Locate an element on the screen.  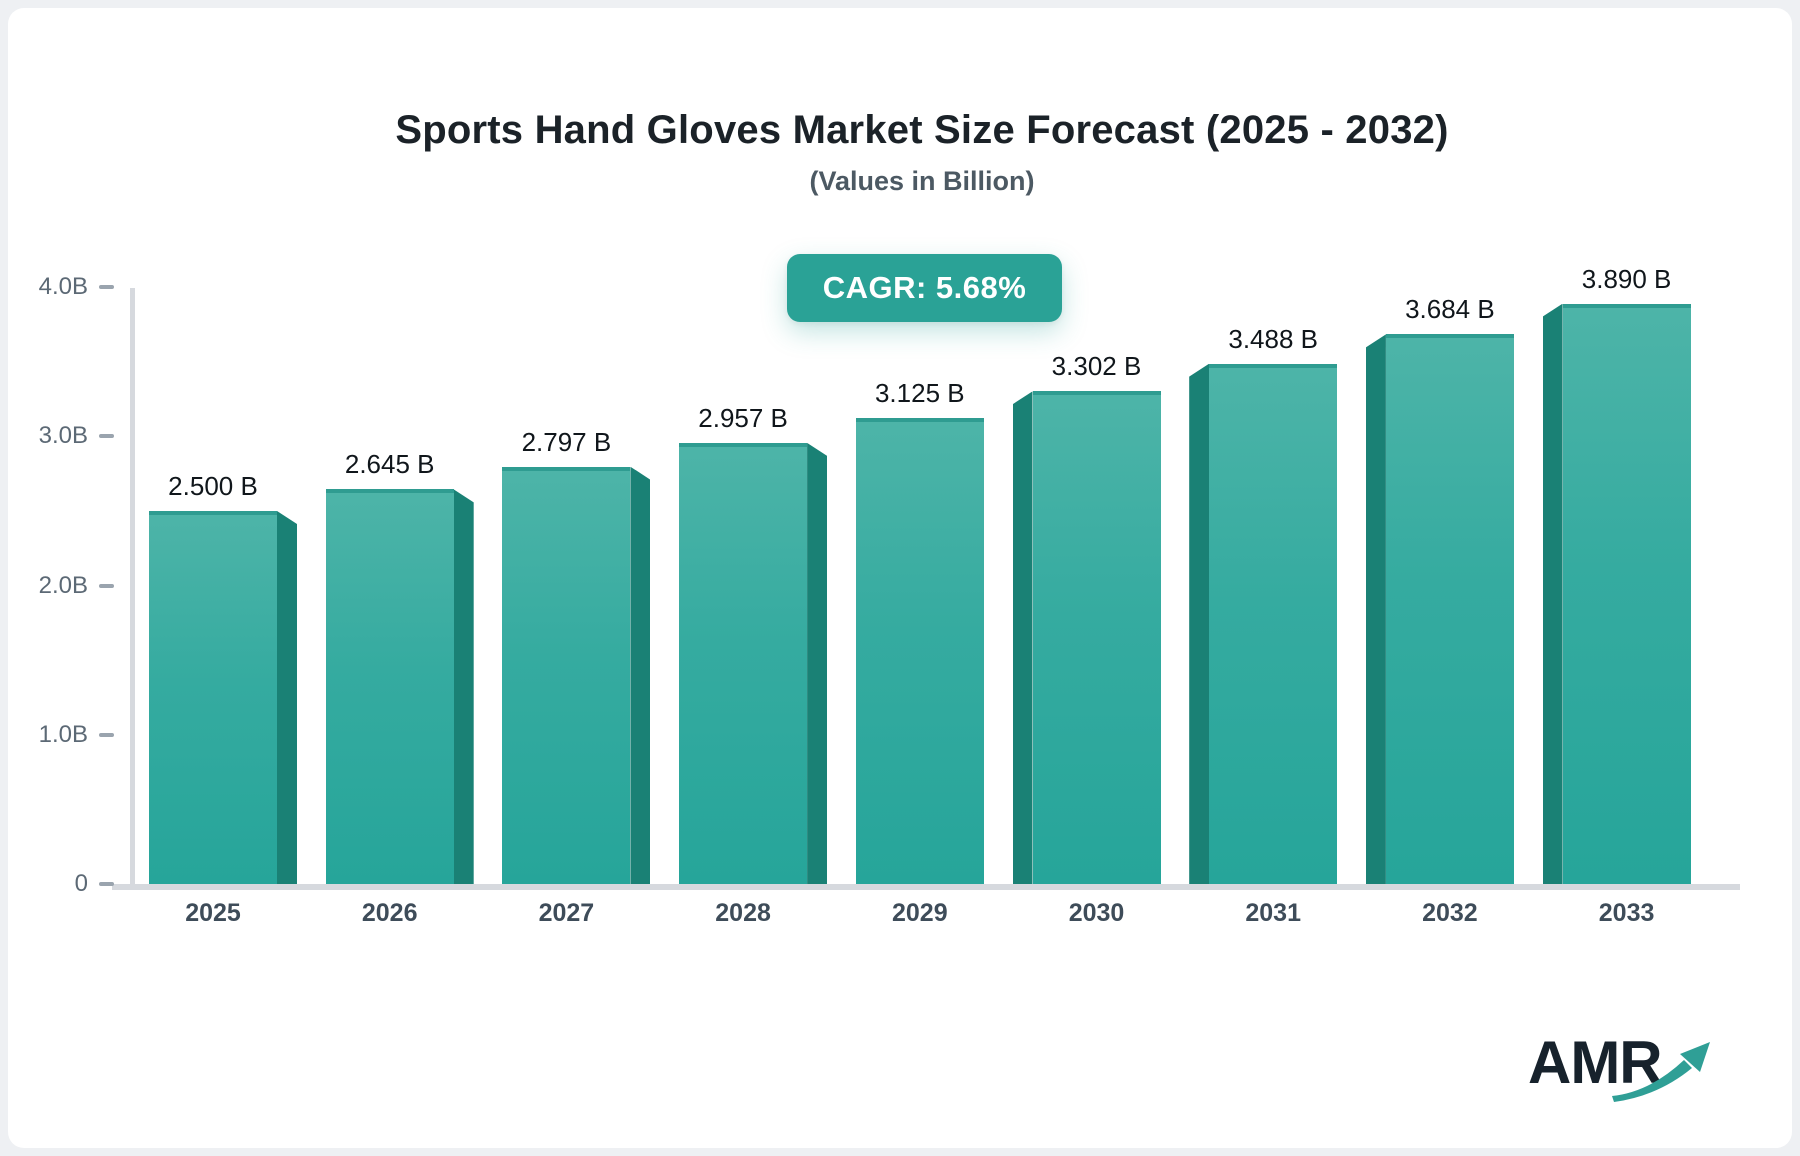
y-tick-label: 2.0B is located at coordinates (63, 585).